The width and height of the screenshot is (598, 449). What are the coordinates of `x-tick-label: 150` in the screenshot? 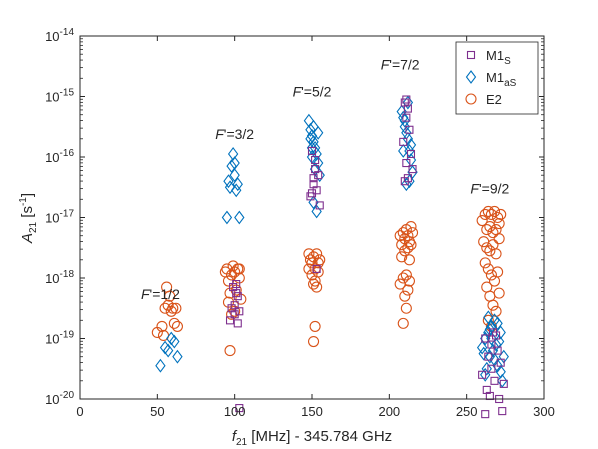 It's located at (312, 411).